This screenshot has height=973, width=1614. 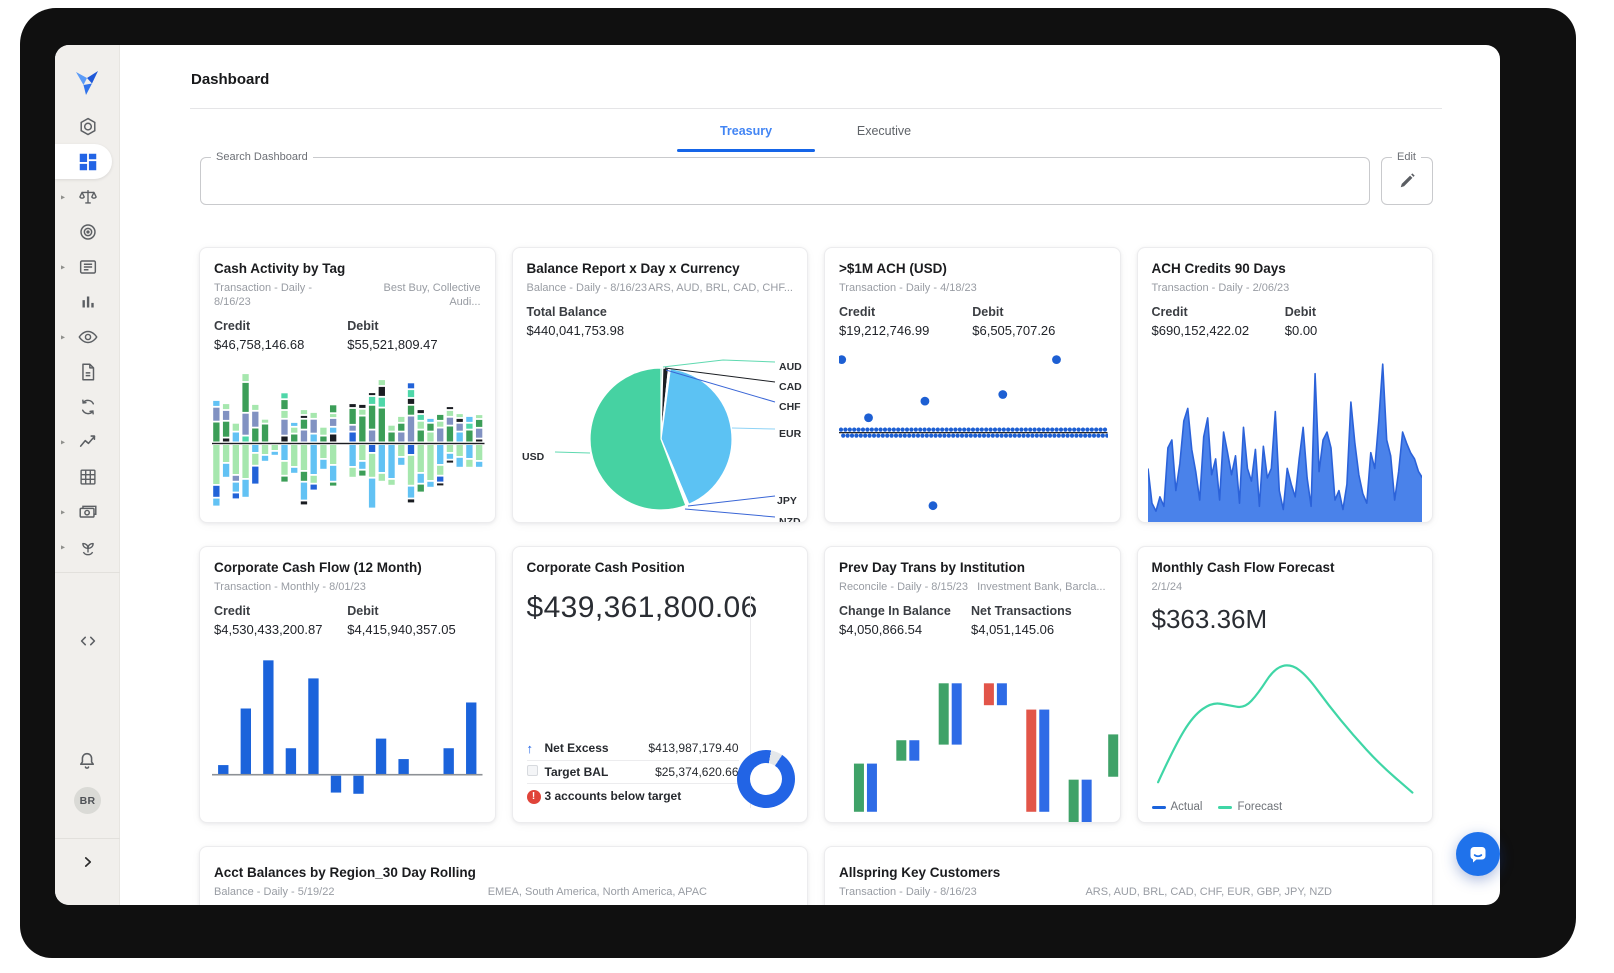 What do you see at coordinates (790, 367) in the screenshot?
I see `svg-text: AUD` at bounding box center [790, 367].